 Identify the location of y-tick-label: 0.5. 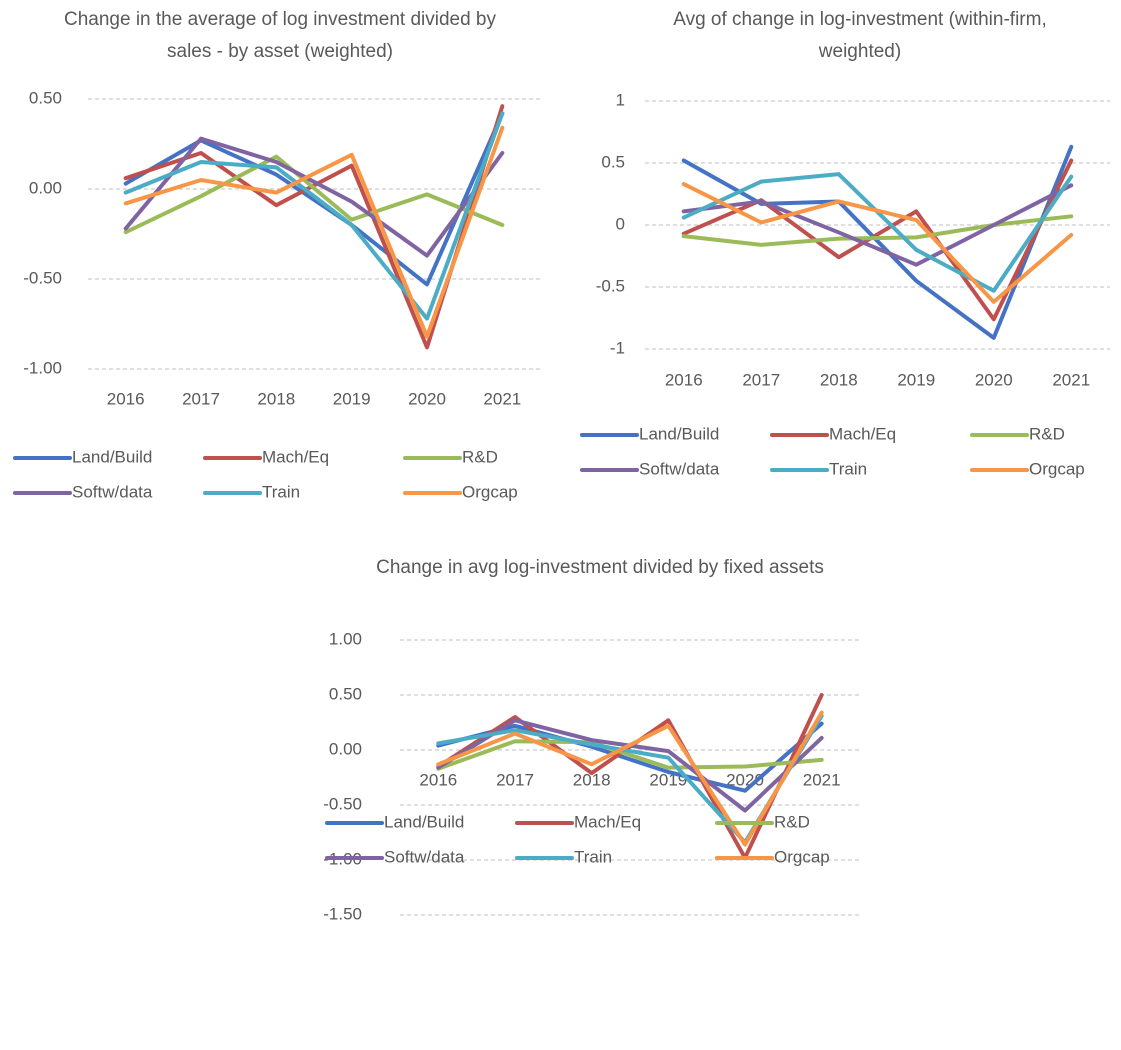
(613, 161).